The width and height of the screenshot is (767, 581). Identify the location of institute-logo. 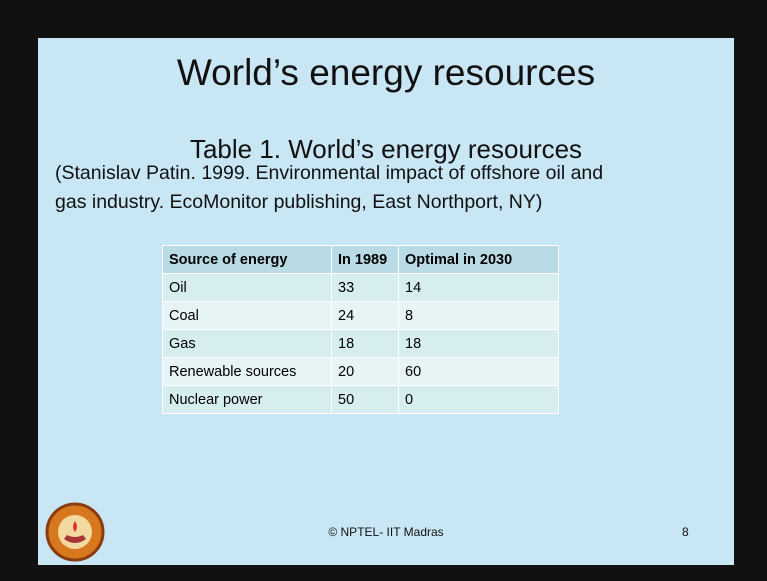
(75, 532).